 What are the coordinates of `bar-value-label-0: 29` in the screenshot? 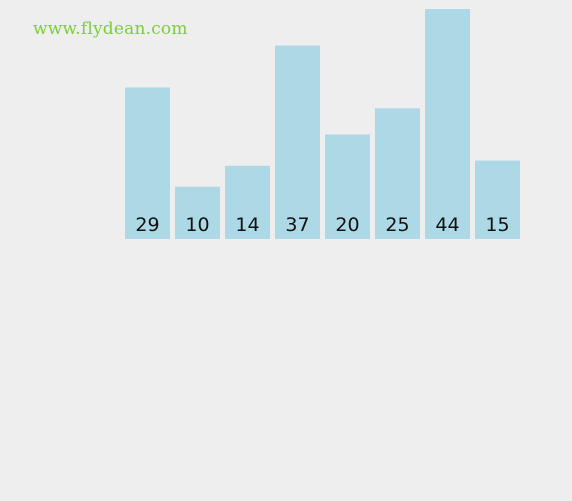 It's located at (147, 225).